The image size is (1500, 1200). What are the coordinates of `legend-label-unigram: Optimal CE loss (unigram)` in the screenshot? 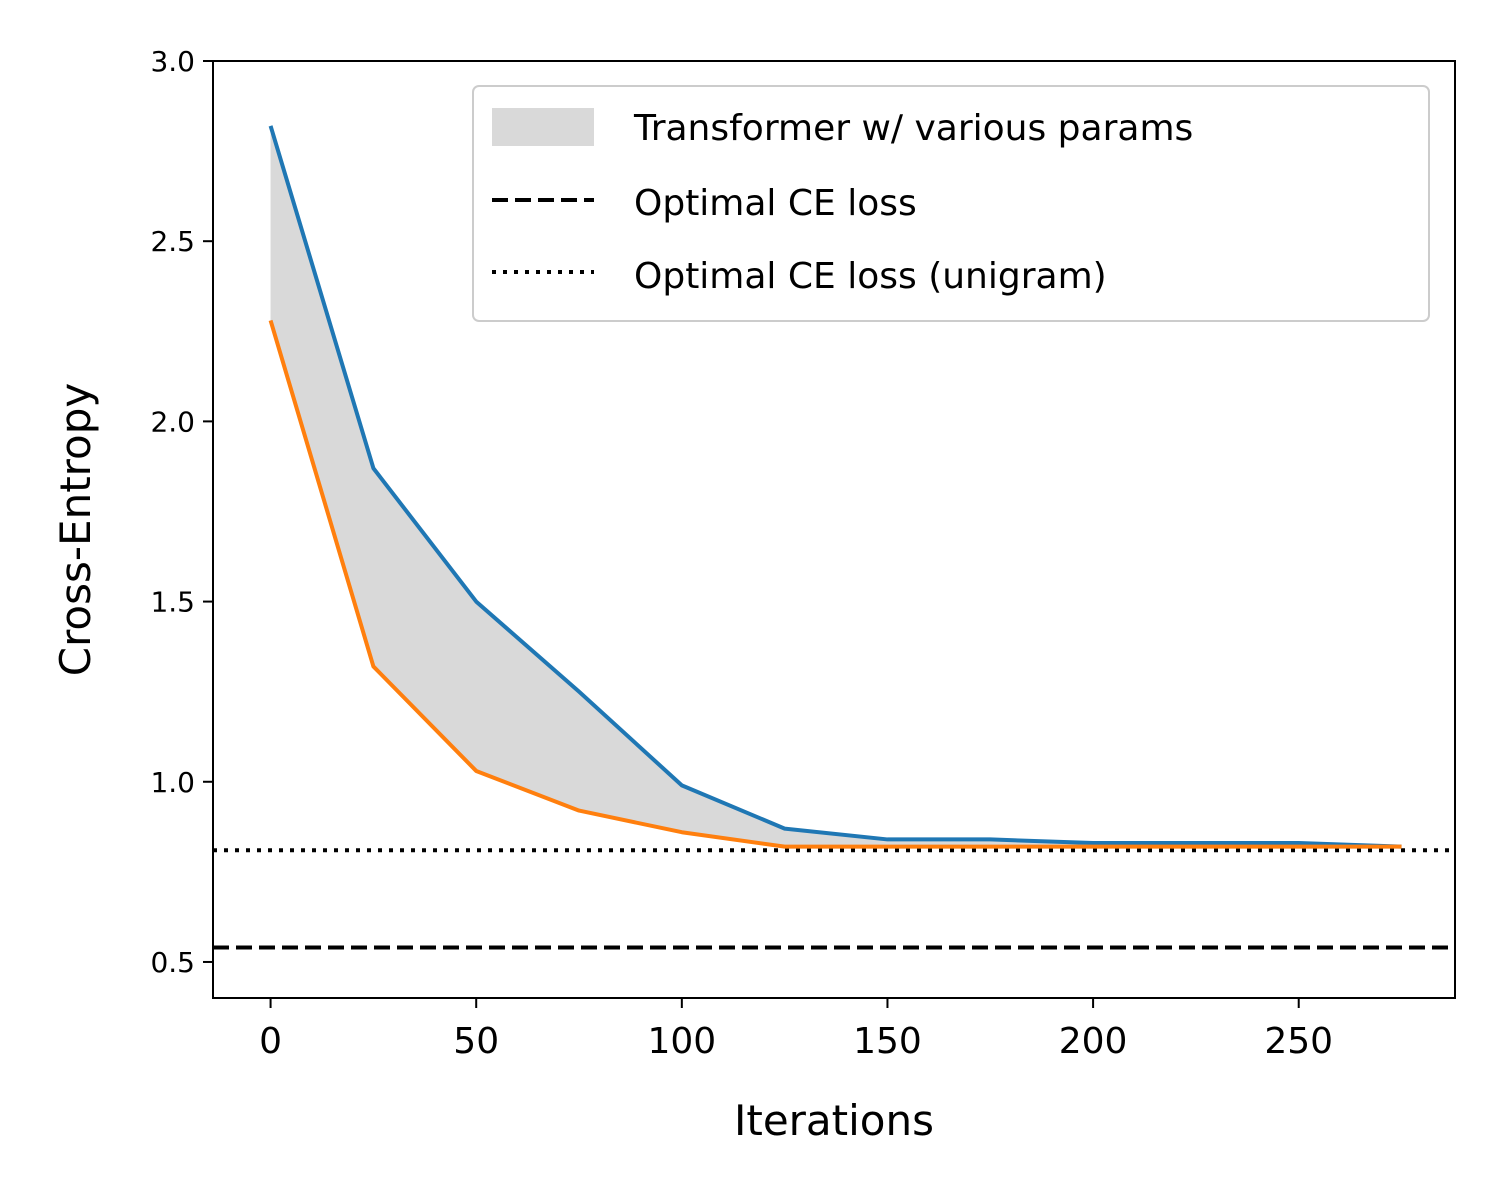 It's located at (870, 276).